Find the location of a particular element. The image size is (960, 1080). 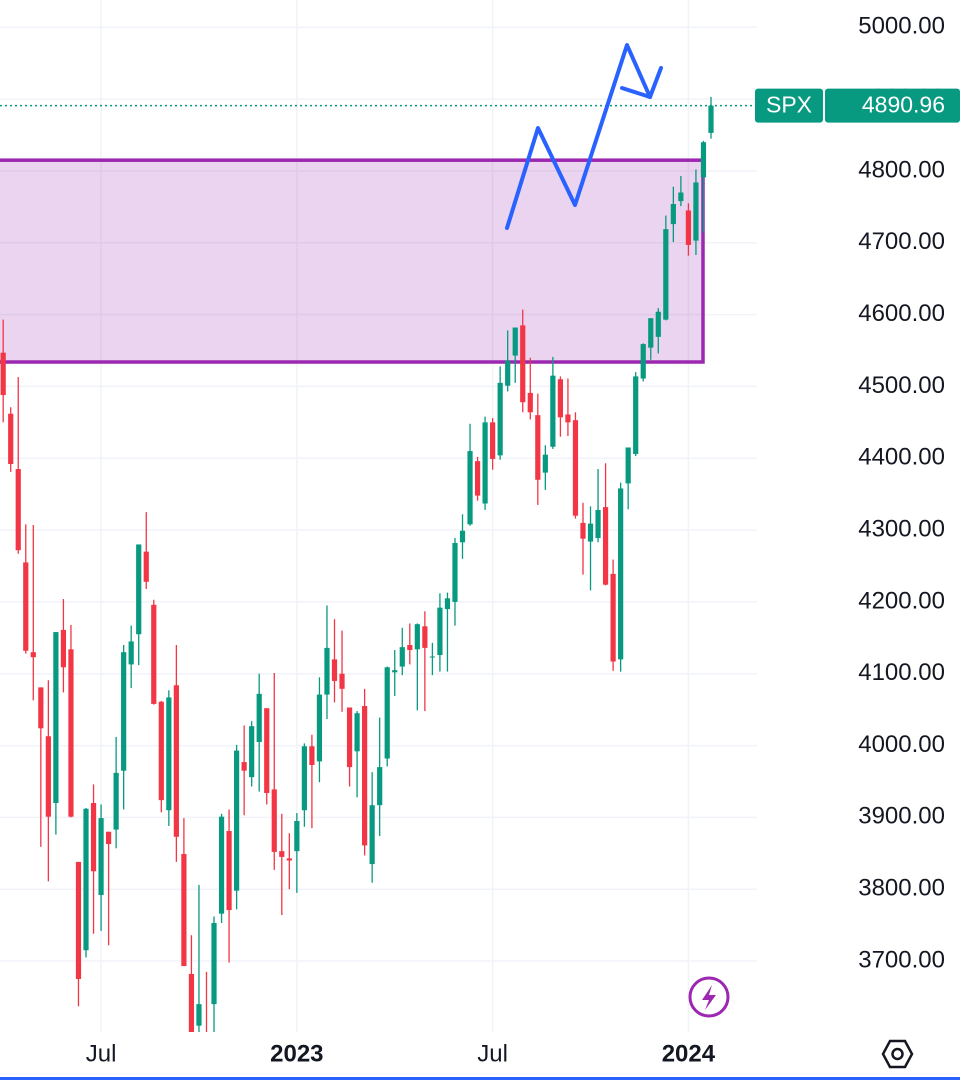

bottom-border is located at coordinates (480, 1078).